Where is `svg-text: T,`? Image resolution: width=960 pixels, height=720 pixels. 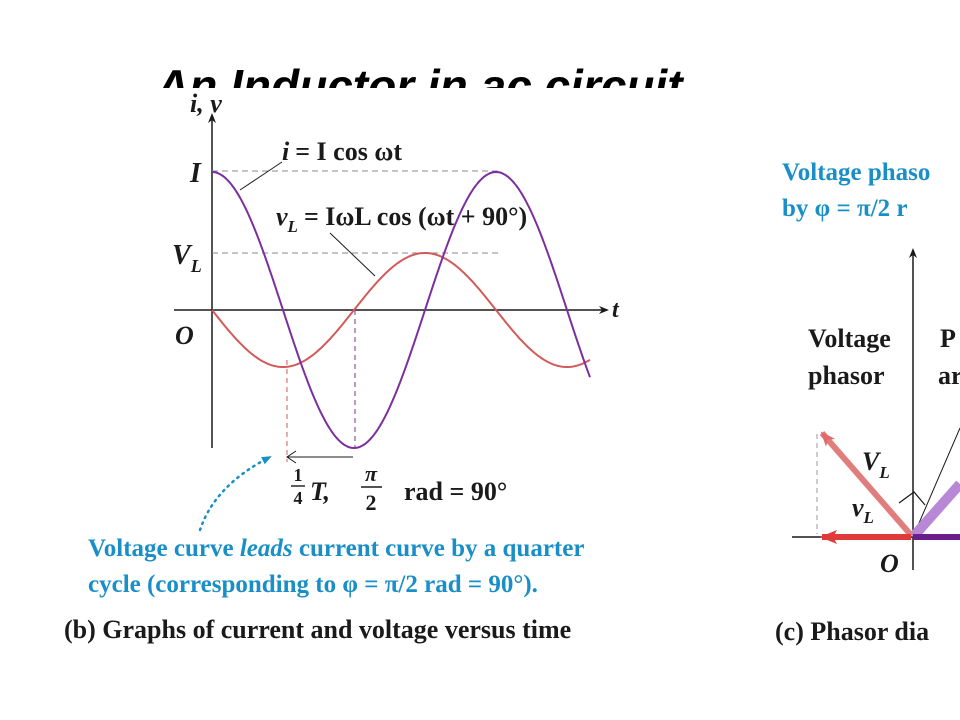
svg-text: T, is located at coordinates (320, 491).